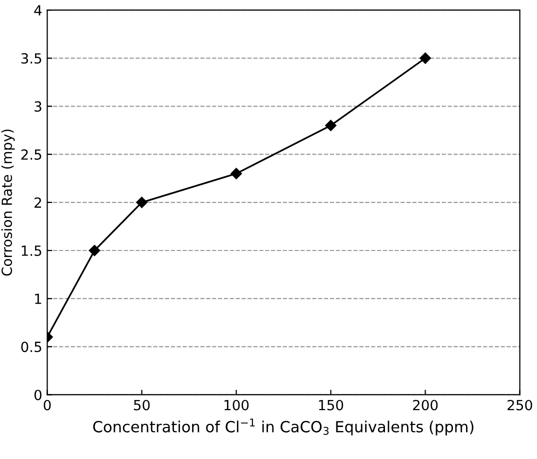 Image resolution: width=537 pixels, height=459 pixels. I want to click on x-tick-label: 150, so click(331, 405).